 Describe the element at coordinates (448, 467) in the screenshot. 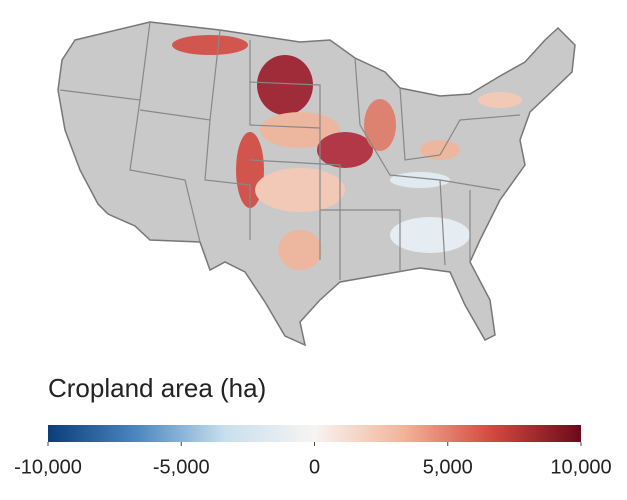

I see `tick-label: 5,000` at that location.